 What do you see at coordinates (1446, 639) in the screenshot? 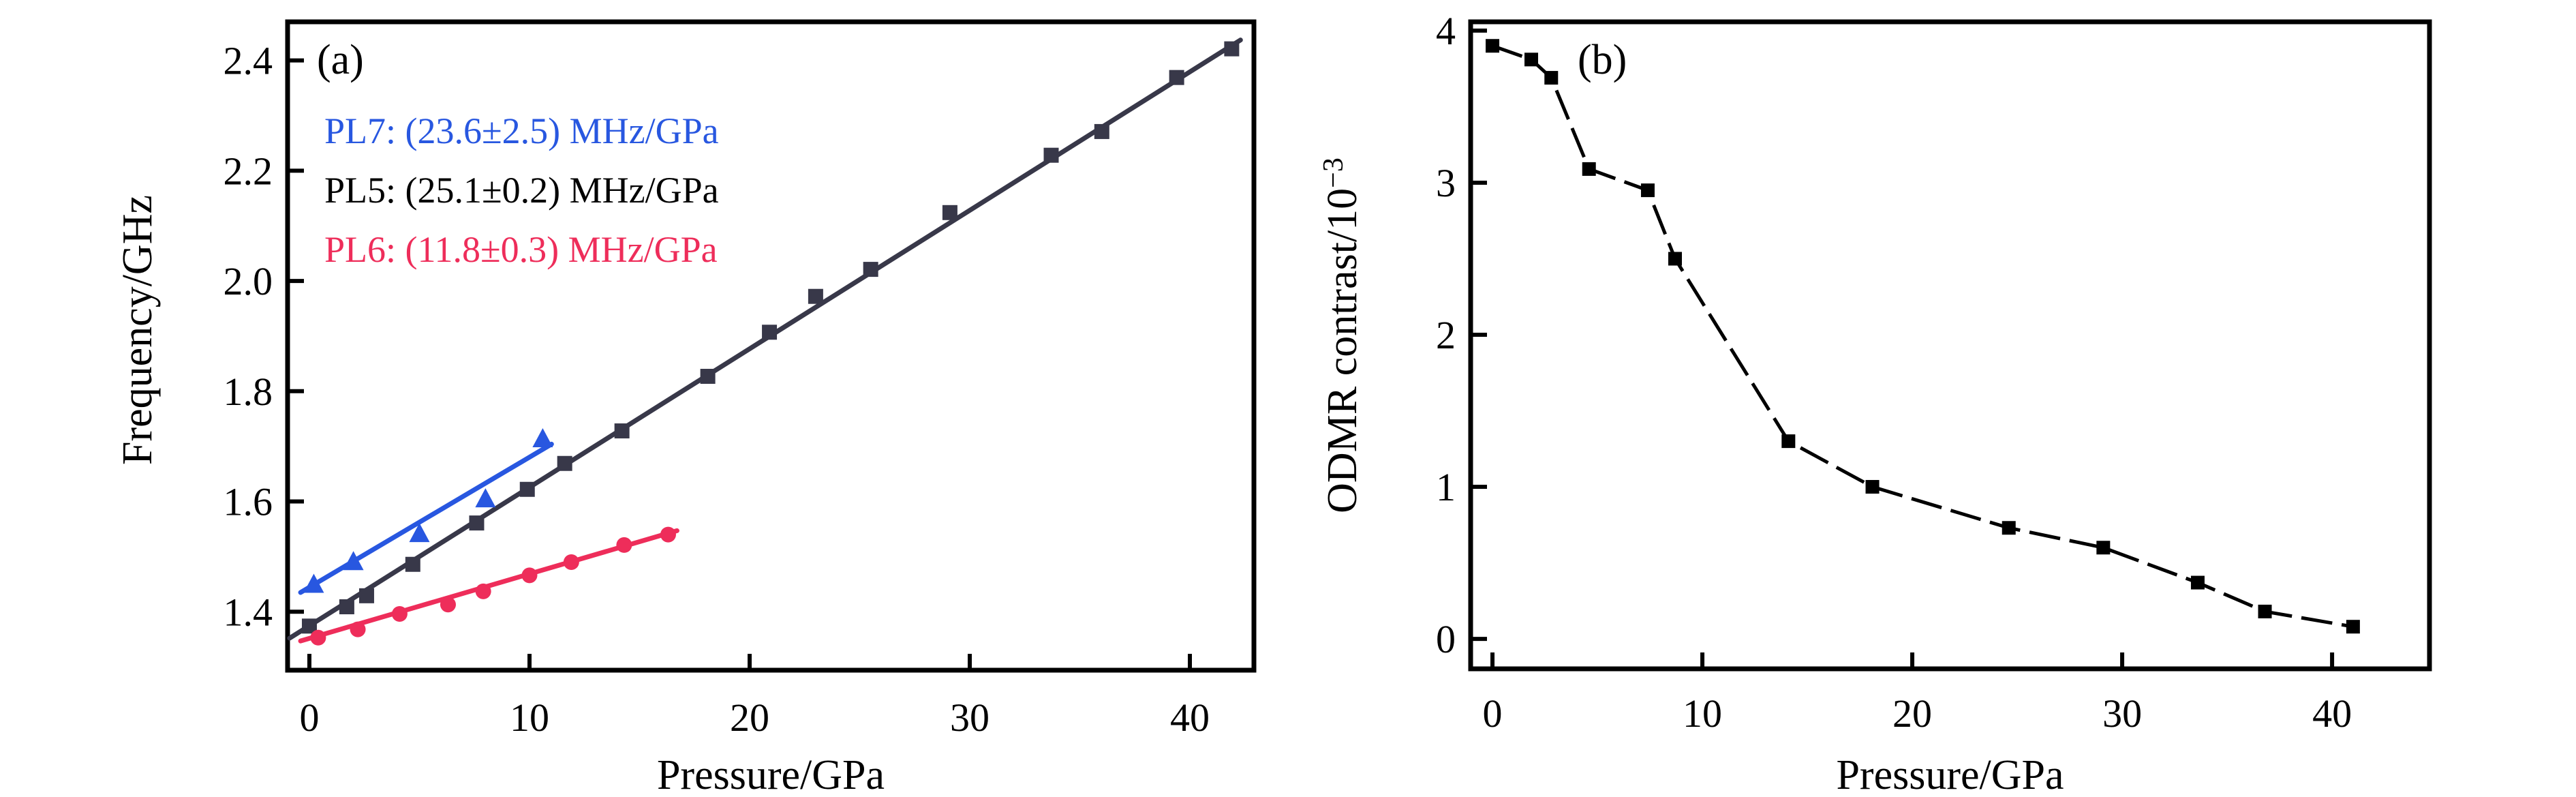
I see `y-tick-label: 0` at bounding box center [1446, 639].